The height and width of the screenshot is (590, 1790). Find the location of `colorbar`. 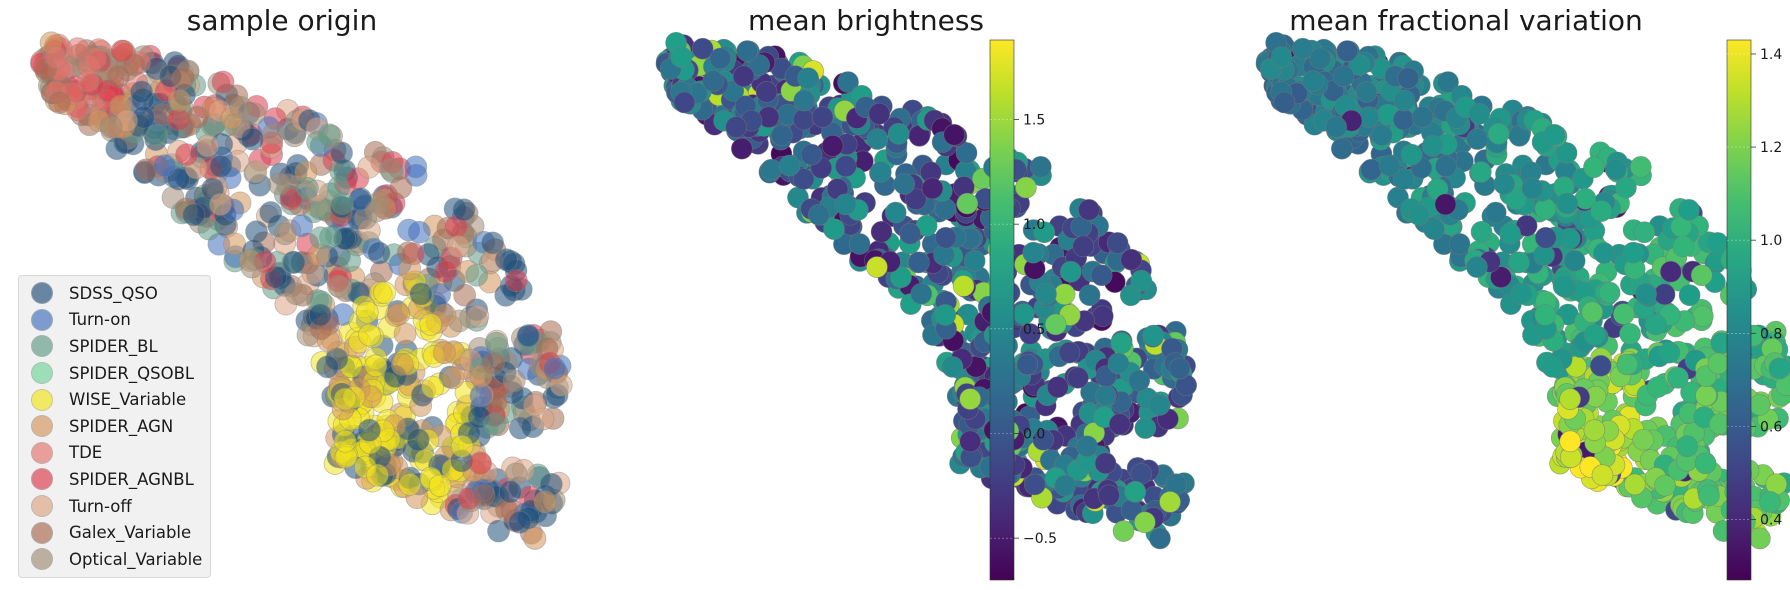

colorbar is located at coordinates (1002, 310).